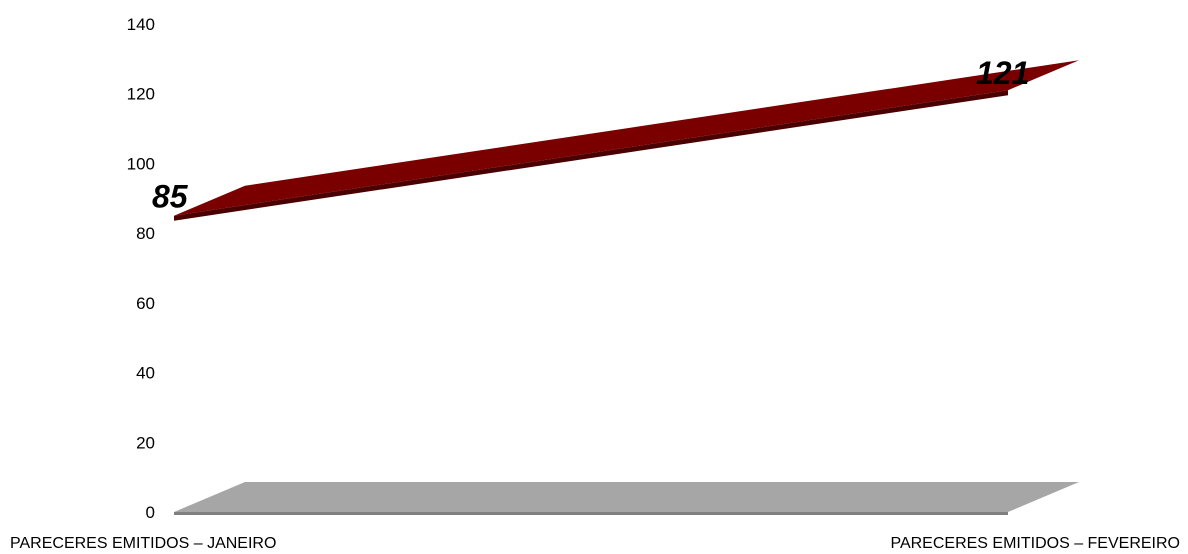 This screenshot has width=1188, height=554. I want to click on data-label: 85, so click(170, 197).